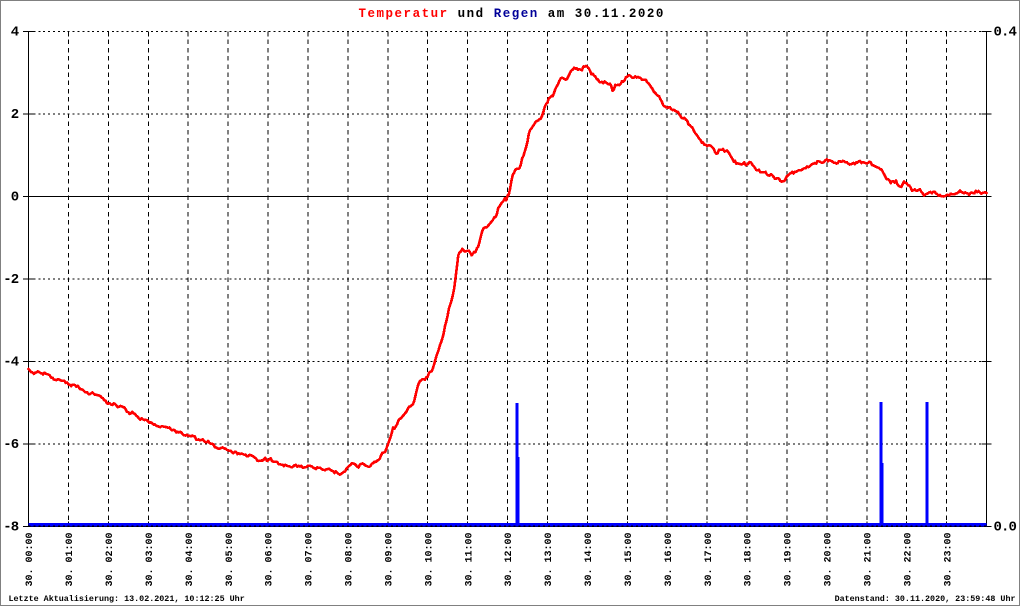 This screenshot has height=606, width=1020. Describe the element at coordinates (549, 559) in the screenshot. I see `svg-text: 30. 13:00` at that location.